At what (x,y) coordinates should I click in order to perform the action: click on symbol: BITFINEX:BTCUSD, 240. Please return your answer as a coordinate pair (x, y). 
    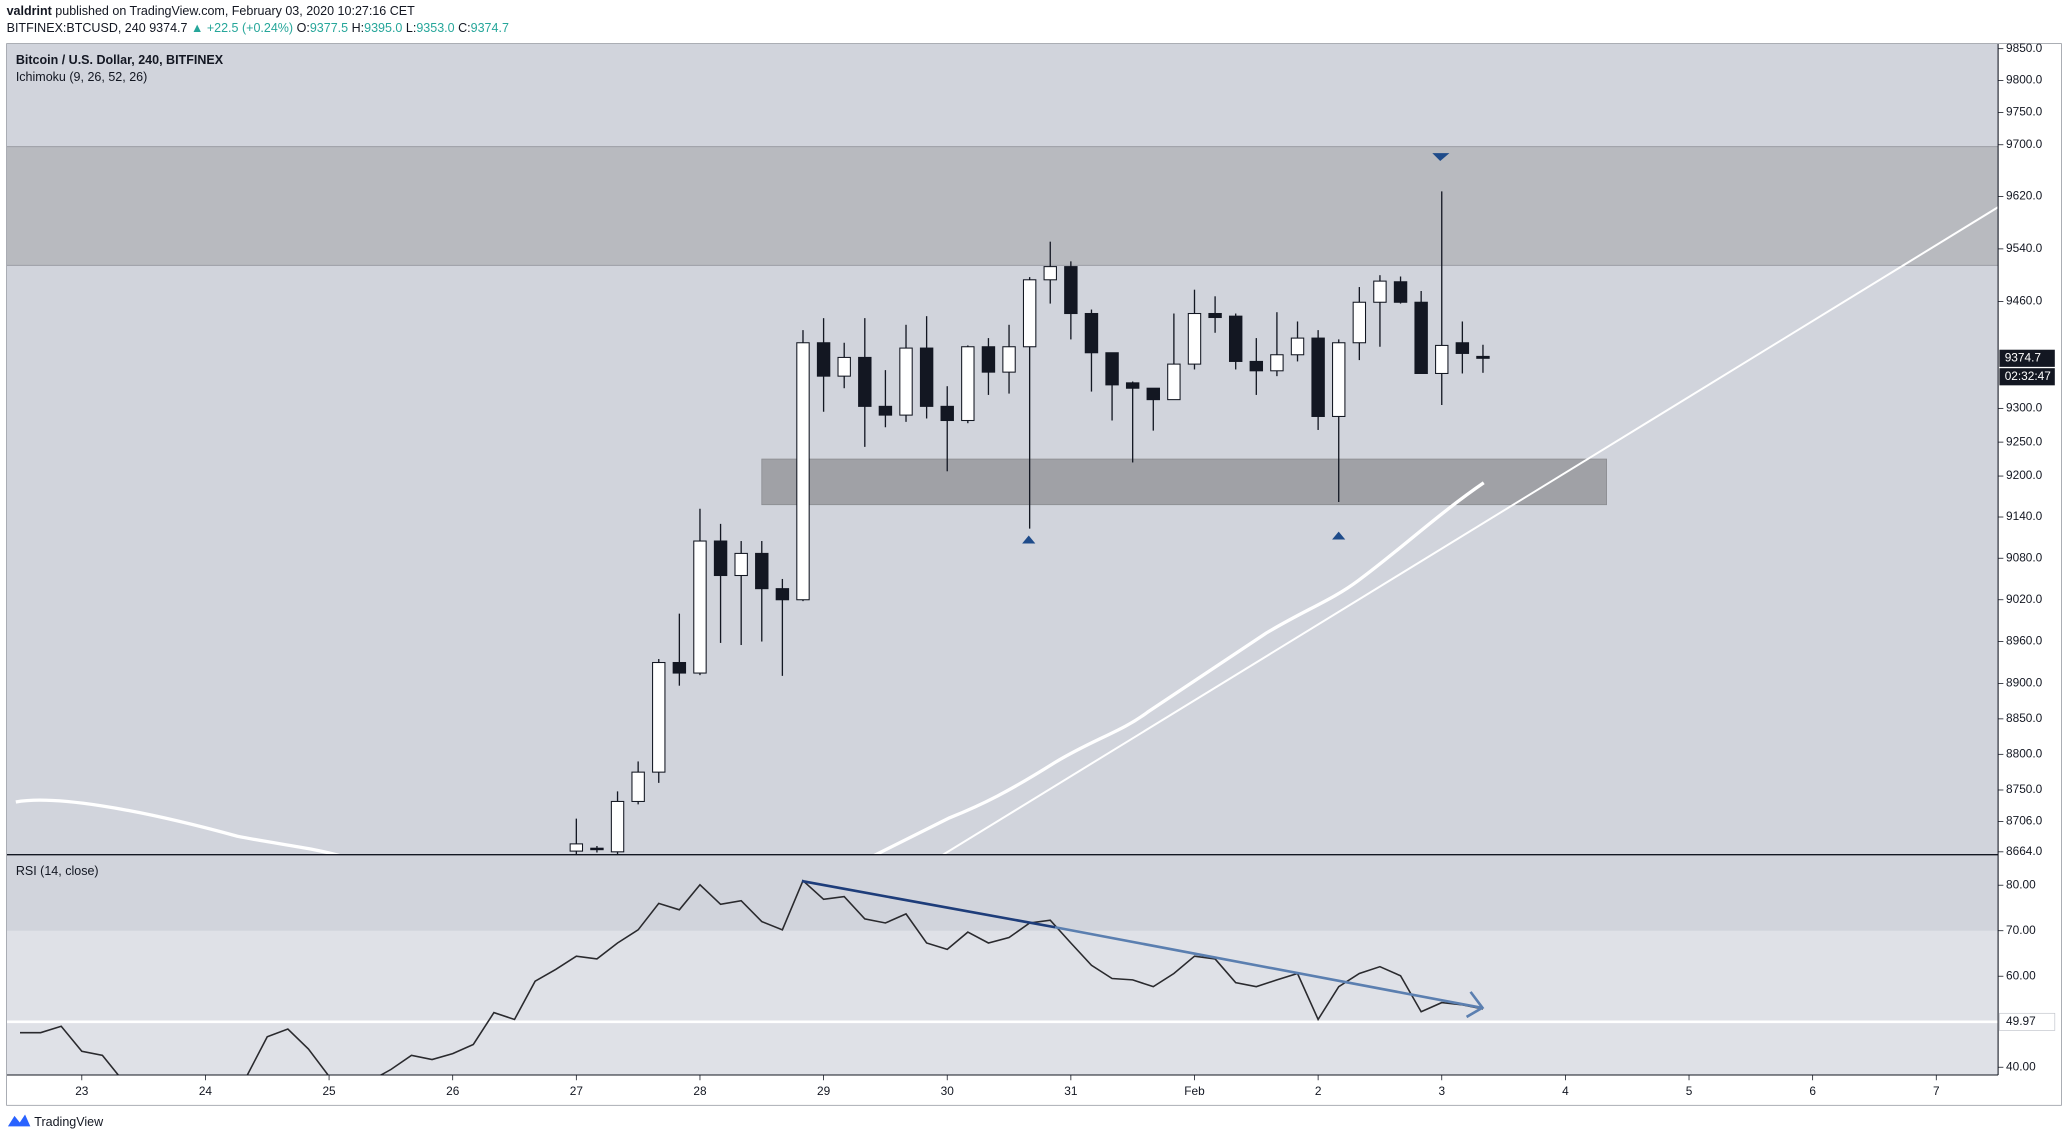
    Looking at the image, I should click on (76, 28).